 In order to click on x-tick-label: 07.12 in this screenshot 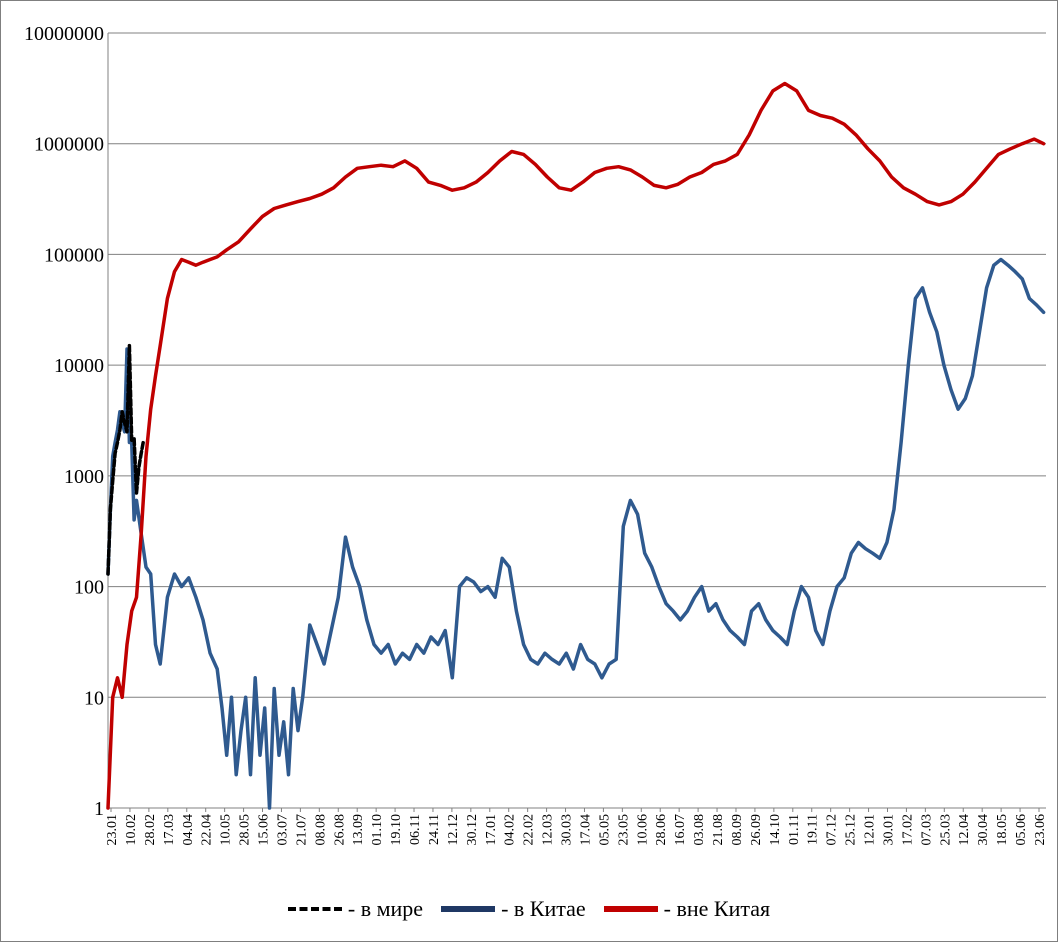, I will do `click(832, 830)`.